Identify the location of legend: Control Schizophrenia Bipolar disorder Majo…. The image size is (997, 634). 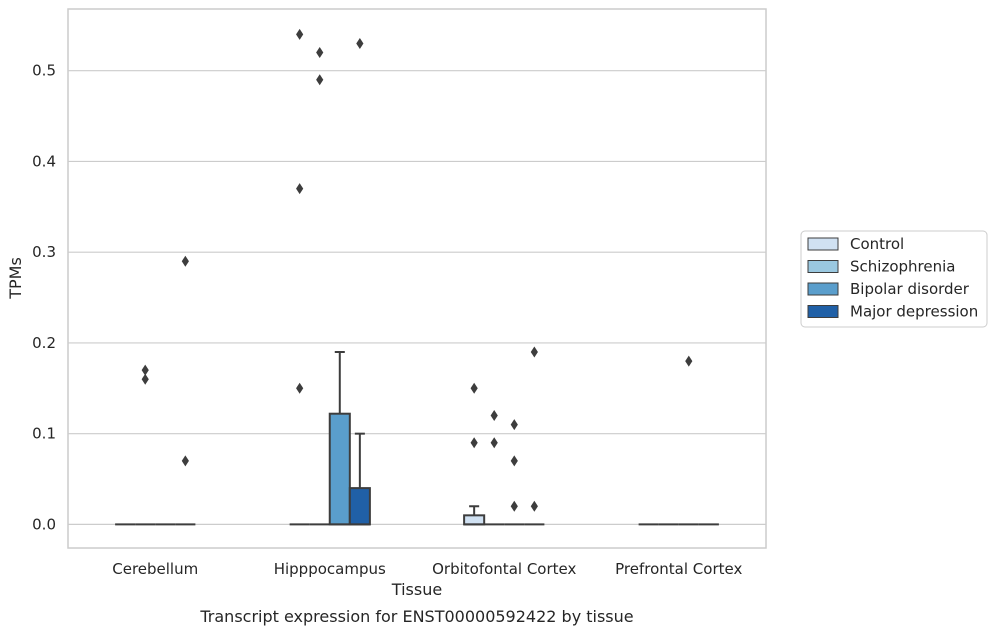
(894, 279).